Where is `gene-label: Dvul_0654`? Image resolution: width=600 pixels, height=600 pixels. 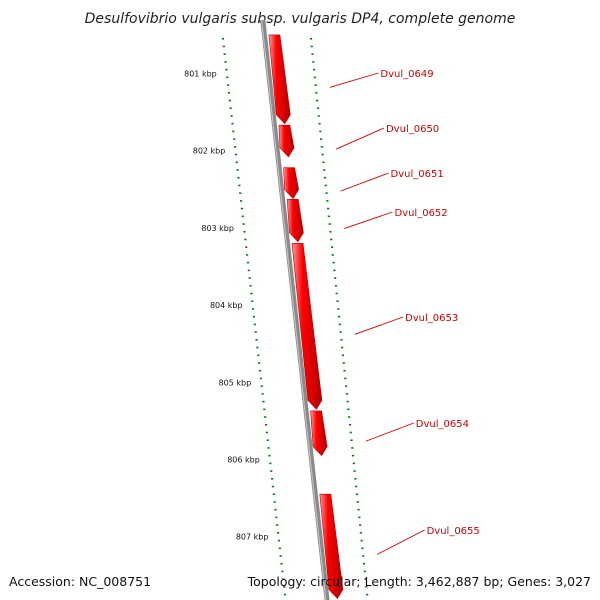 gene-label: Dvul_0654 is located at coordinates (442, 424).